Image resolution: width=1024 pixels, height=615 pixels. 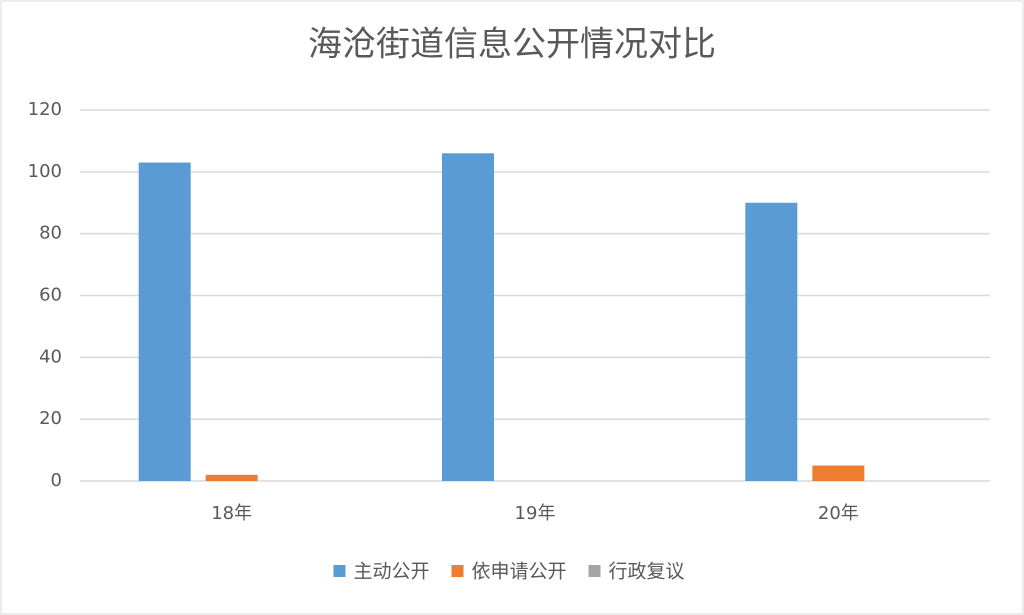 I want to click on y-tick-label: 100, so click(x=45, y=171).